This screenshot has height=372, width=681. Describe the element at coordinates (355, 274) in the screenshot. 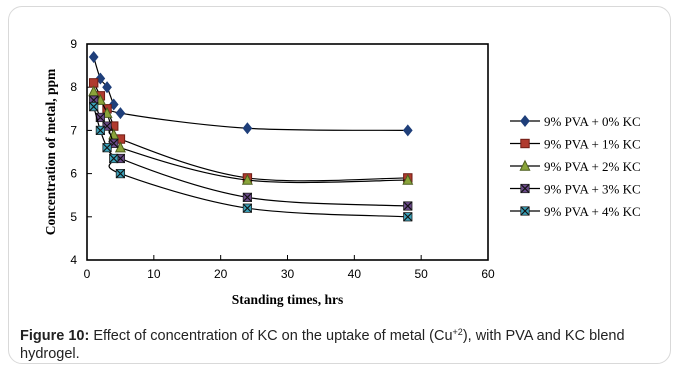

I see `x-tick-label: 40` at that location.